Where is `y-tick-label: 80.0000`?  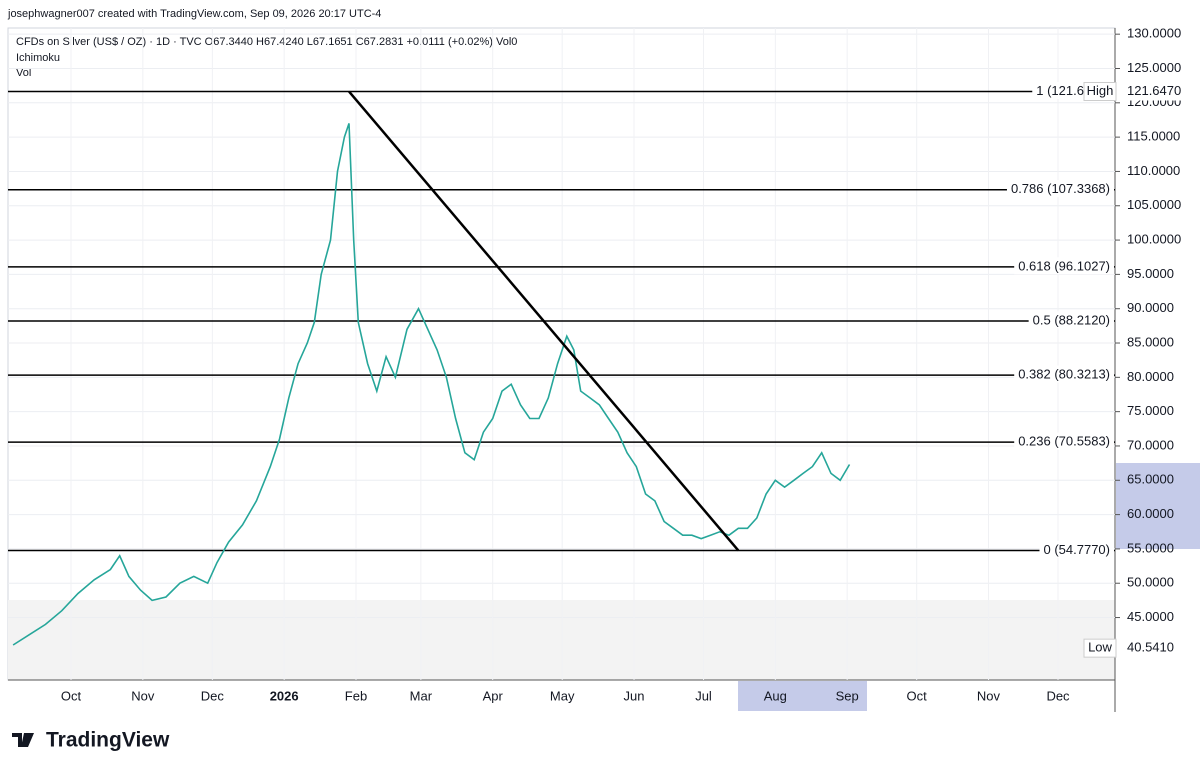
y-tick-label: 80.0000 is located at coordinates (1150, 376).